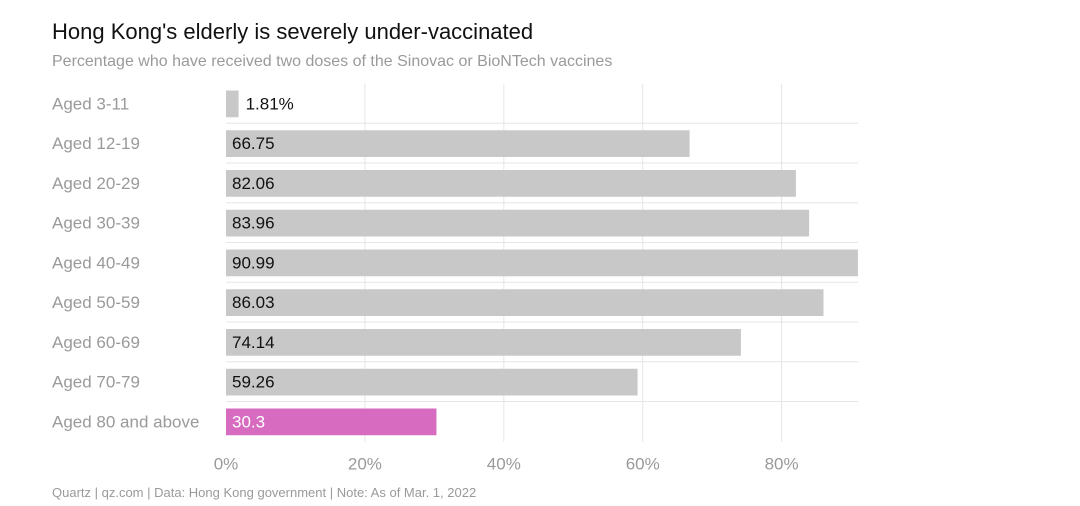  I want to click on x-tick-label: 20%, so click(365, 464).